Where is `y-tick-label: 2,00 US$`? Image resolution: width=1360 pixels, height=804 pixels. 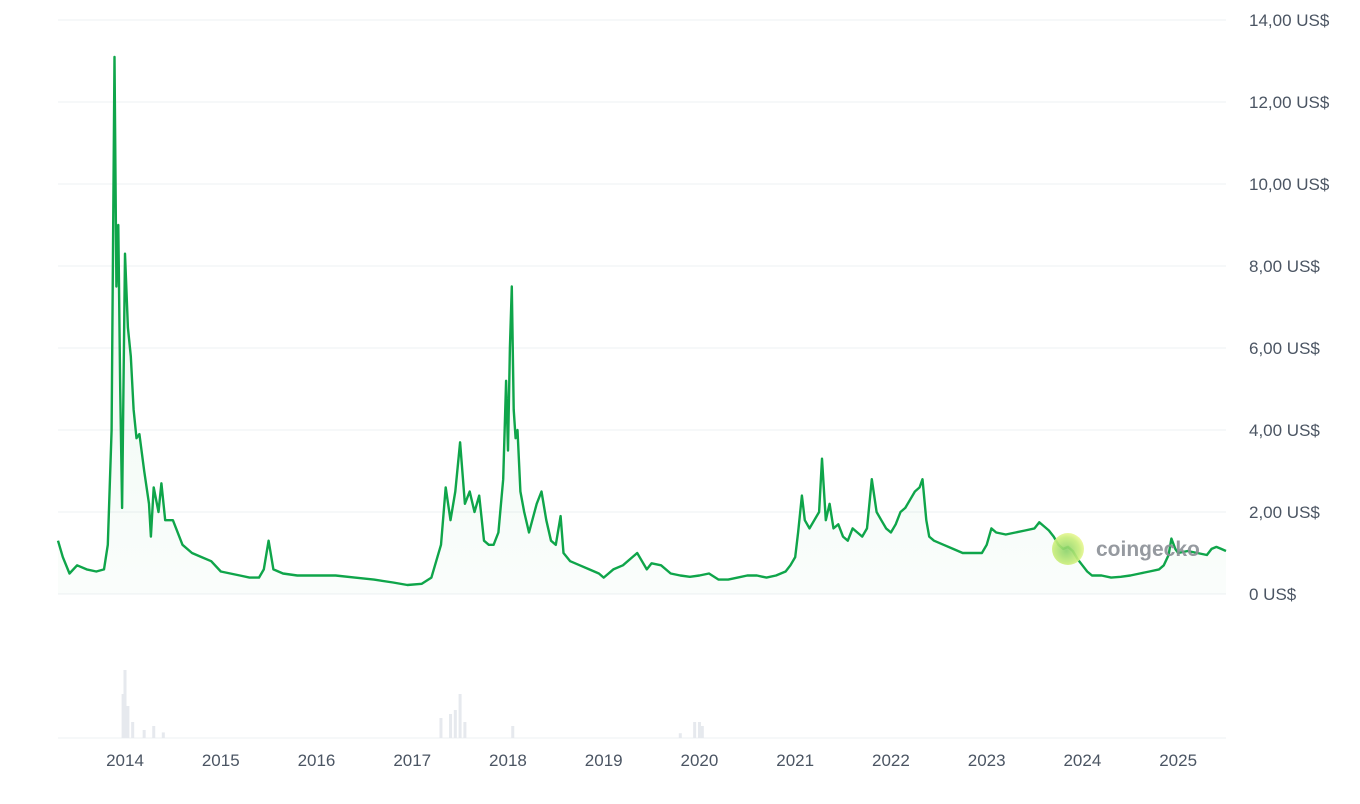 y-tick-label: 2,00 US$ is located at coordinates (1284, 512).